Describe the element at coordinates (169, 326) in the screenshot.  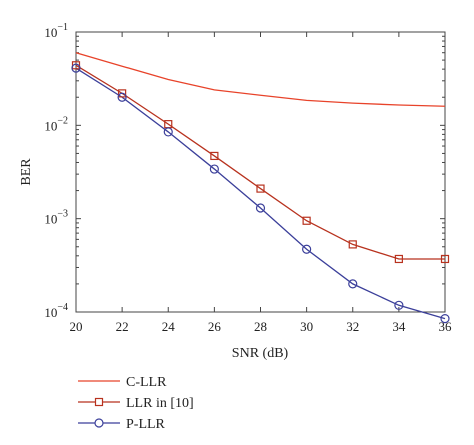
I see `x-tick-label: 24` at that location.